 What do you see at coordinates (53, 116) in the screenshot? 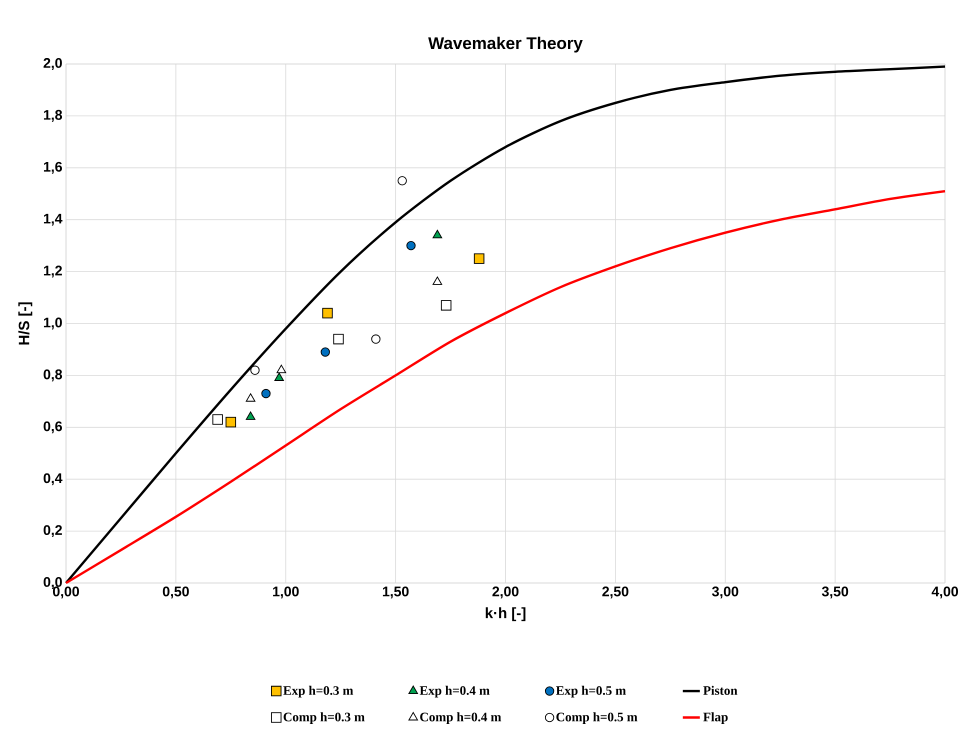
I see `y-tick-label: 1,8` at bounding box center [53, 116].